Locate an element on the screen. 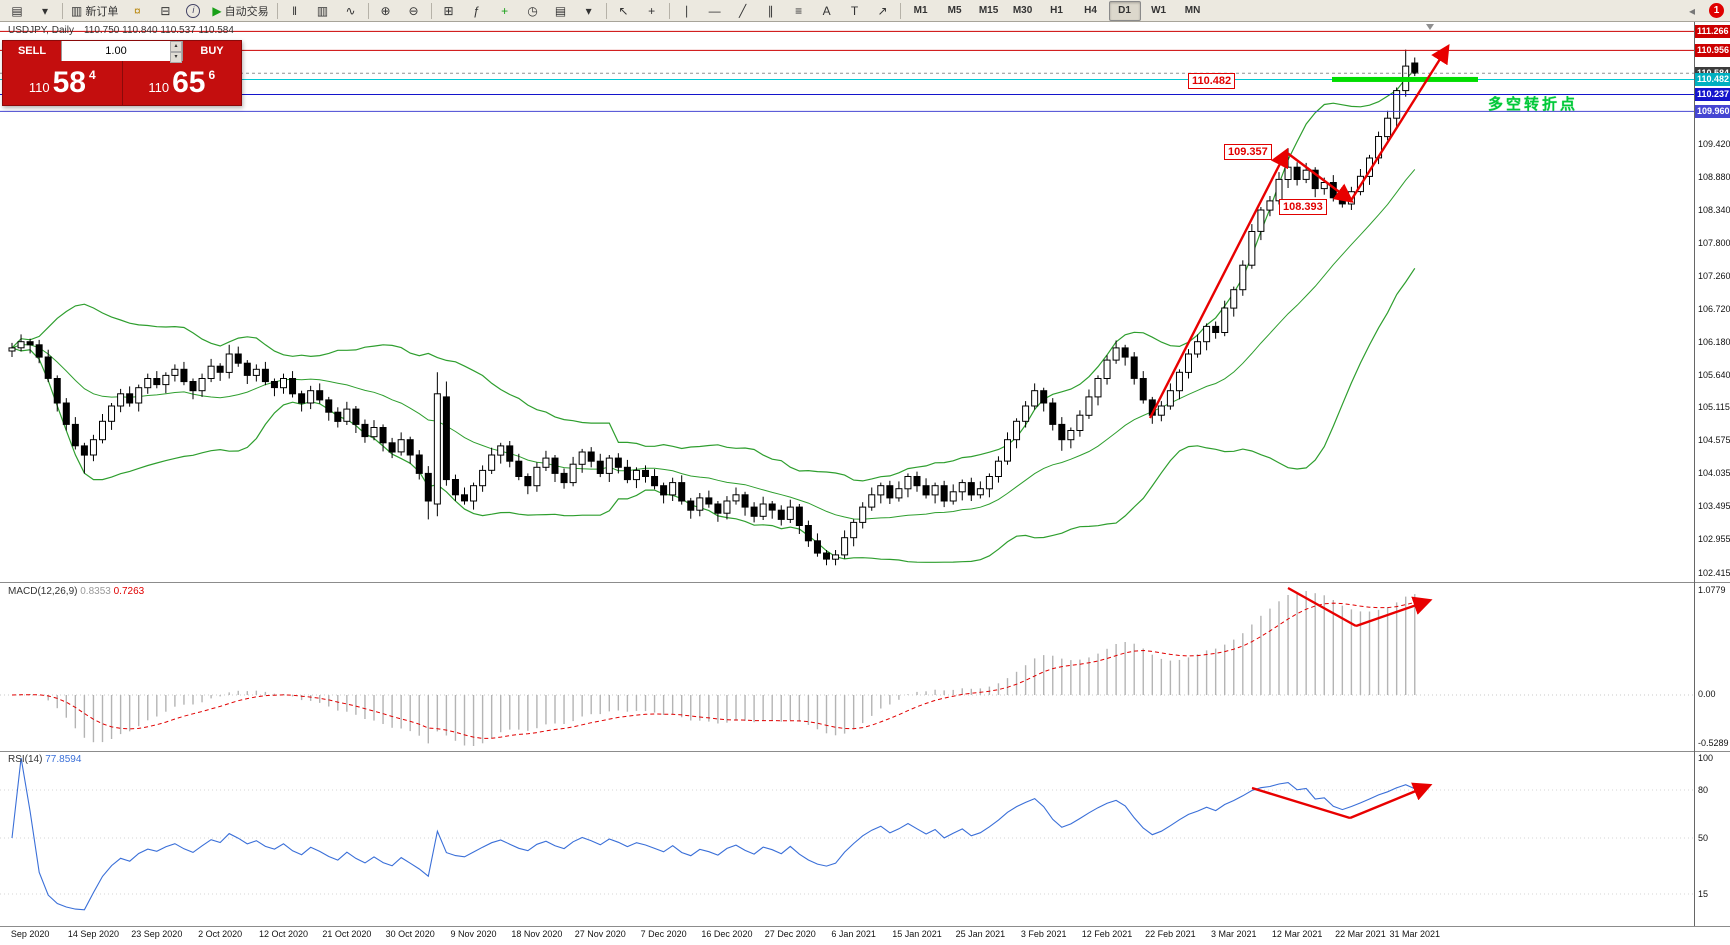  sell-price-pipette: 4 is located at coordinates (92, 75).